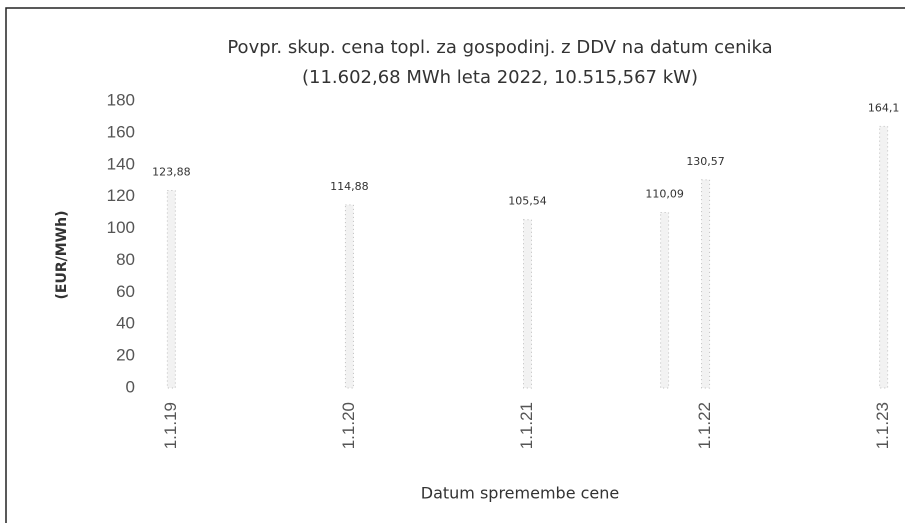  I want to click on y-tick-label: 40, so click(125, 323).